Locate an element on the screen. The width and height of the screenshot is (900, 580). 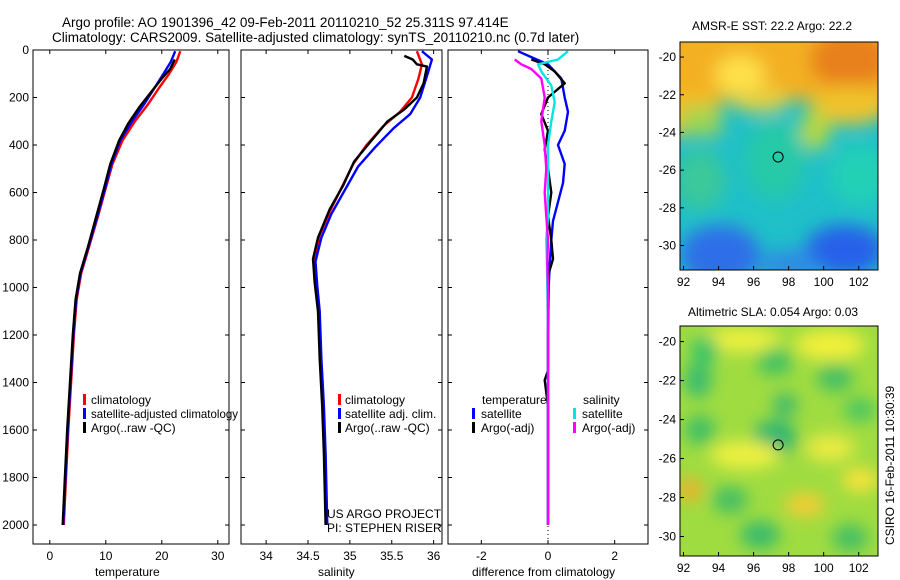
legend-swatch-sal-satellite is located at coordinates (574, 413).